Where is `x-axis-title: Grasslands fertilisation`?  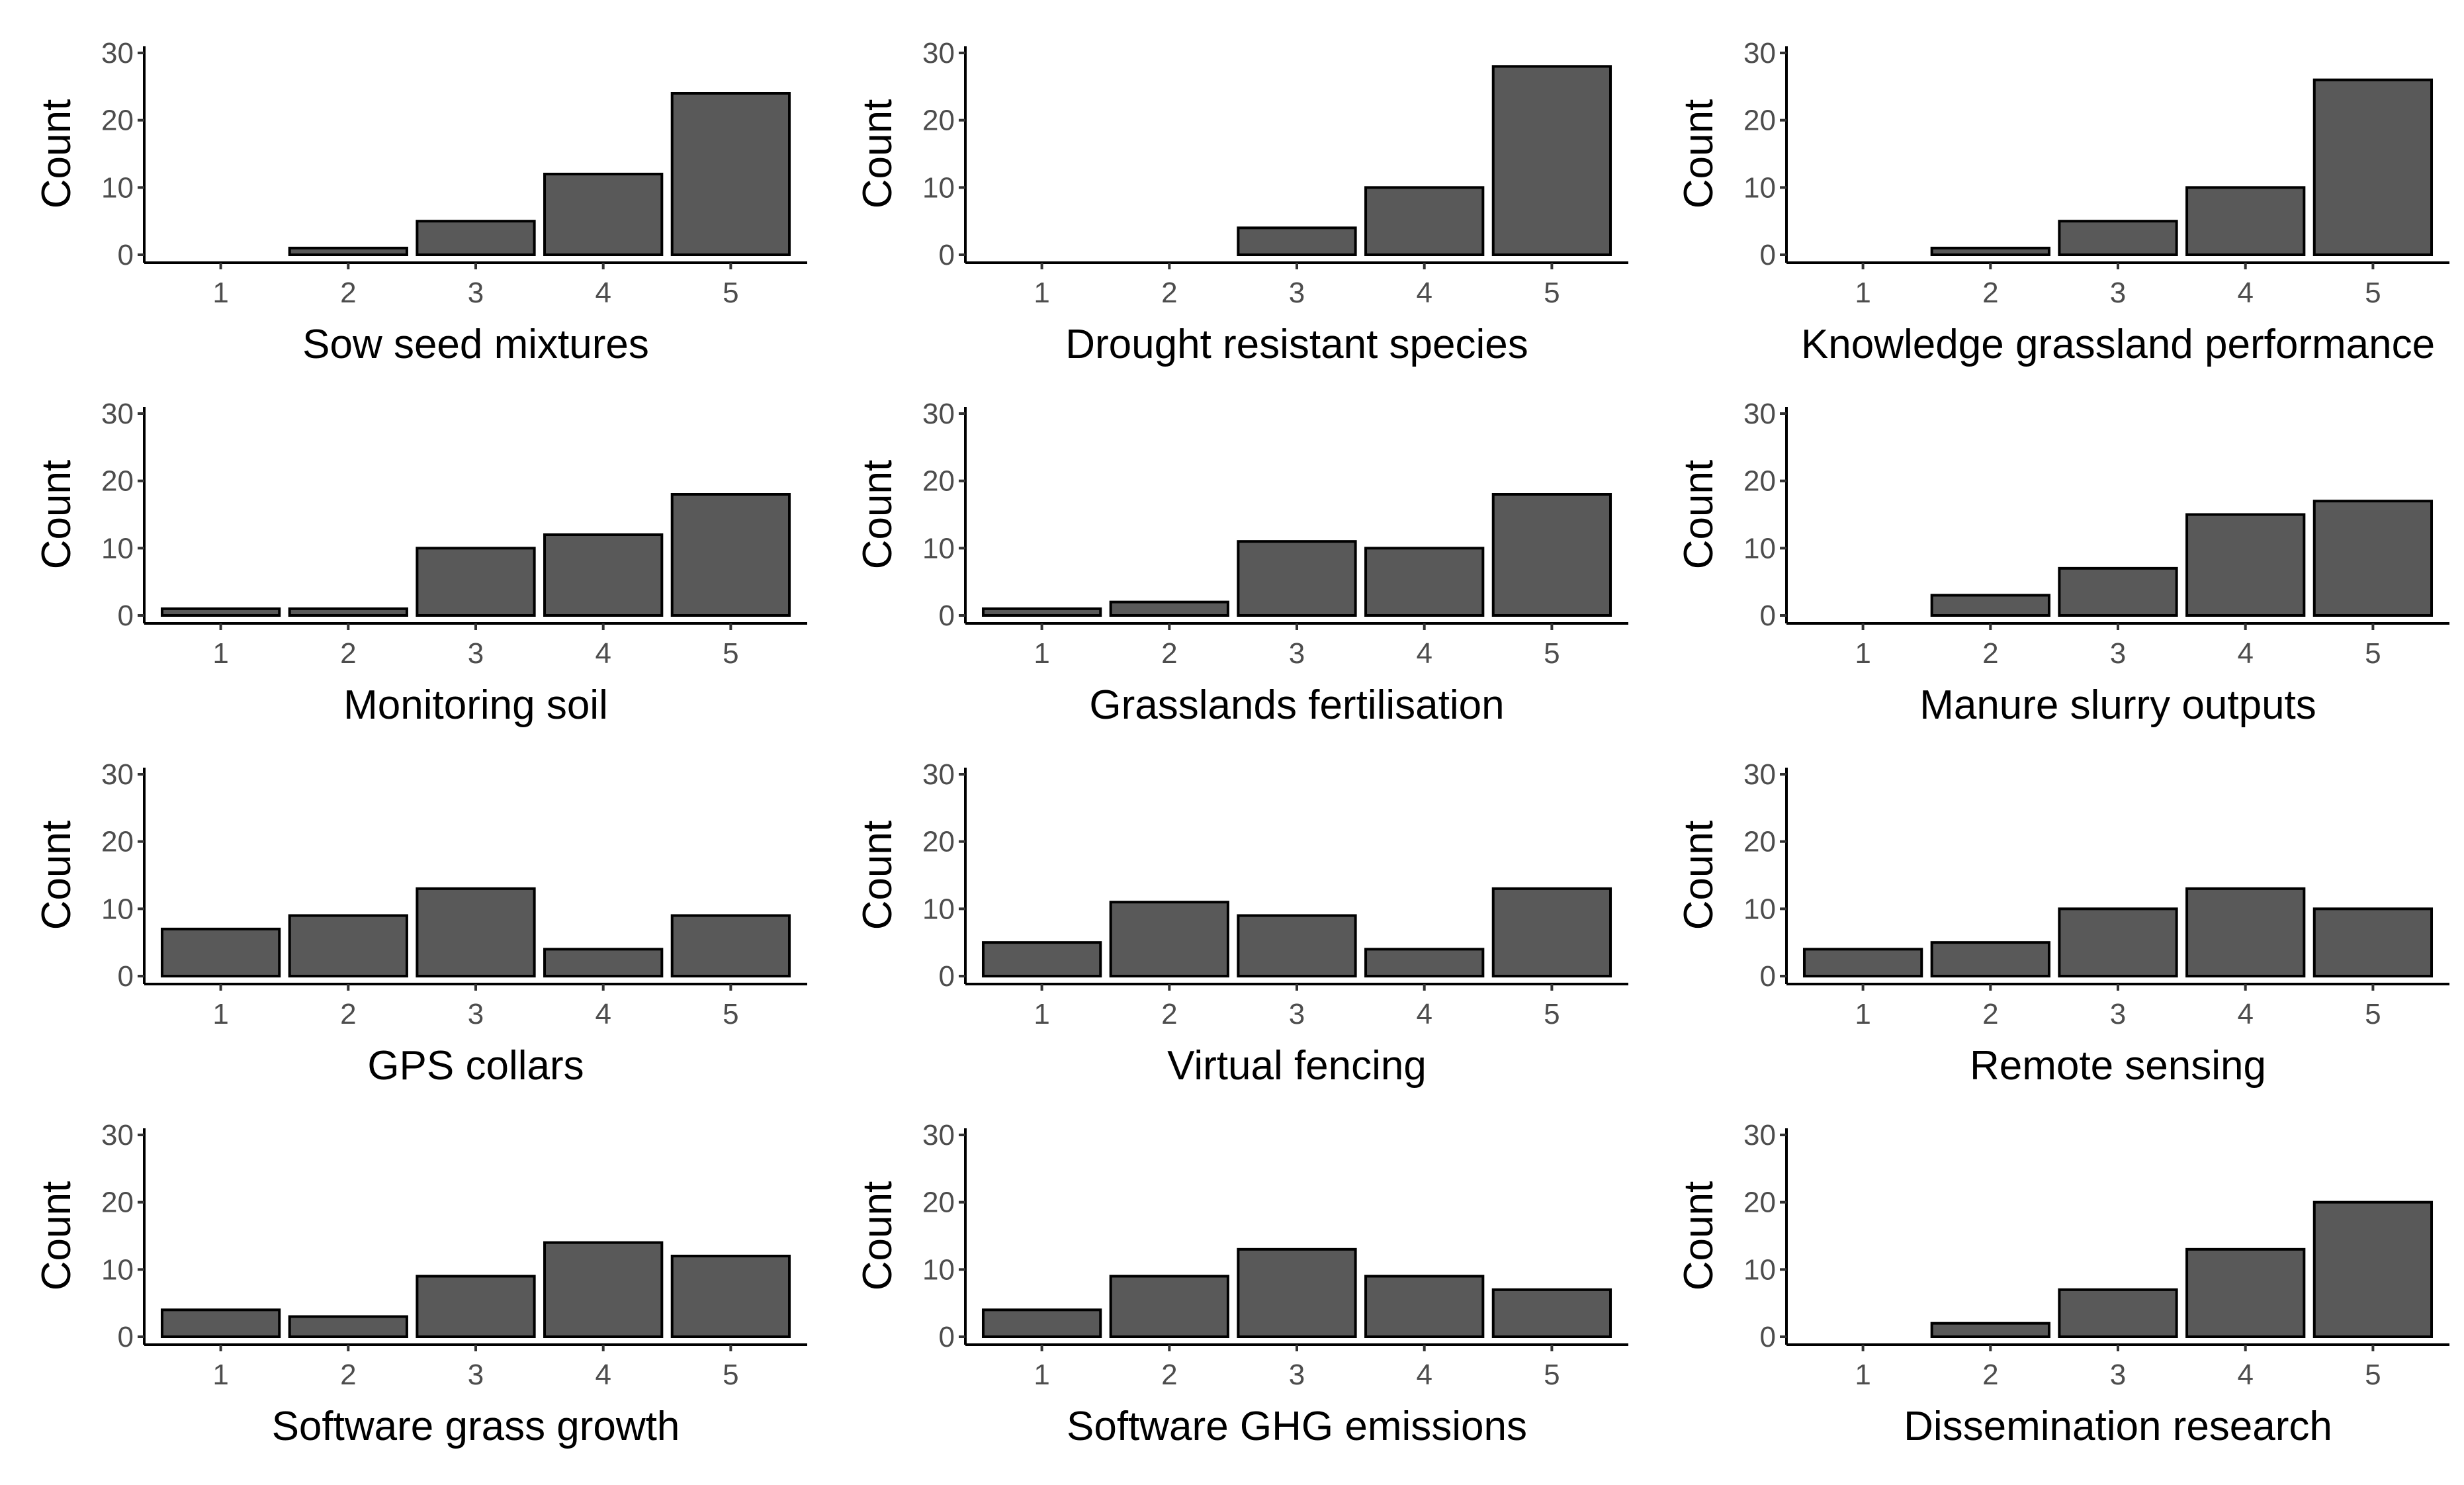
x-axis-title: Grasslands fertilisation is located at coordinates (1296, 705).